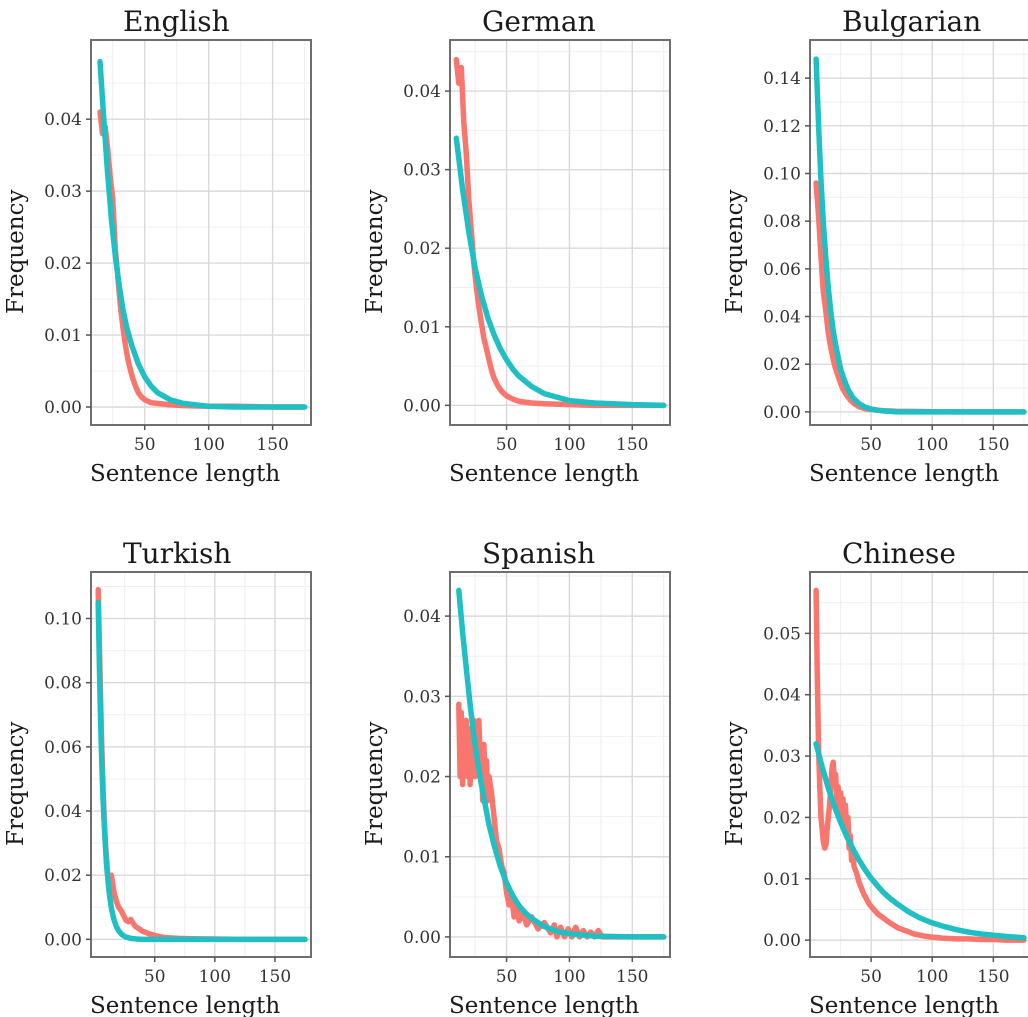  What do you see at coordinates (782, 634) in the screenshot?
I see `y-tick-label: 0.05` at bounding box center [782, 634].